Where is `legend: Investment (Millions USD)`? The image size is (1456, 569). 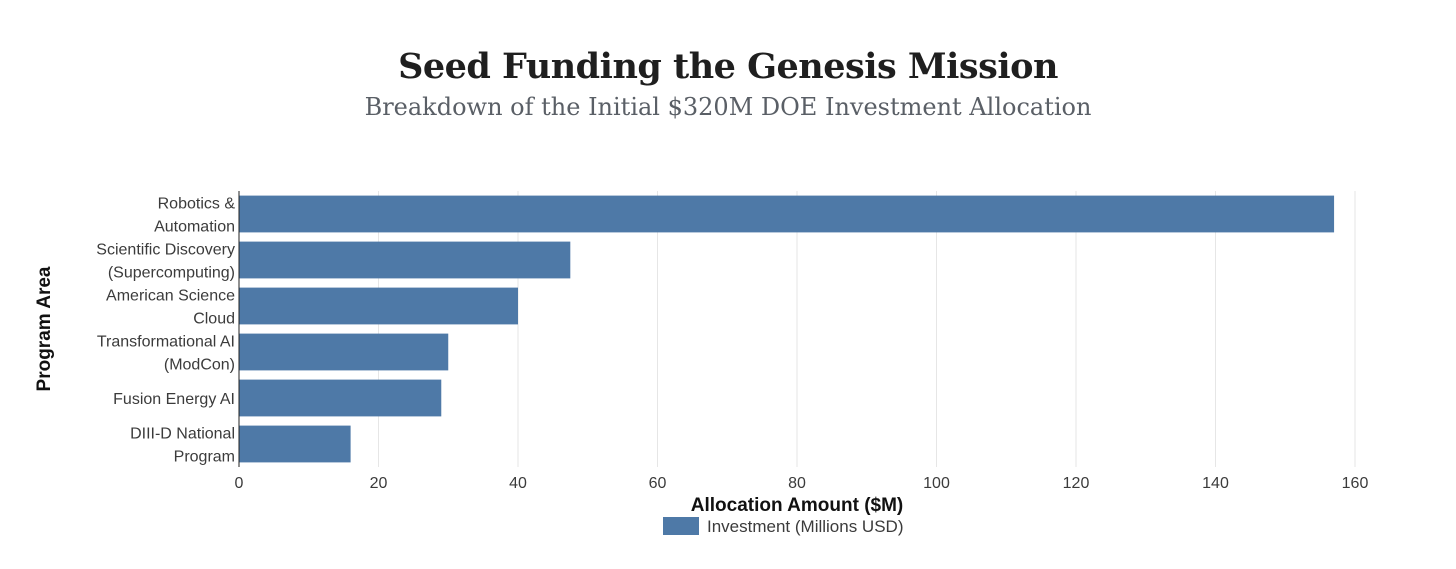
legend: Investment (Millions USD) is located at coordinates (783, 526).